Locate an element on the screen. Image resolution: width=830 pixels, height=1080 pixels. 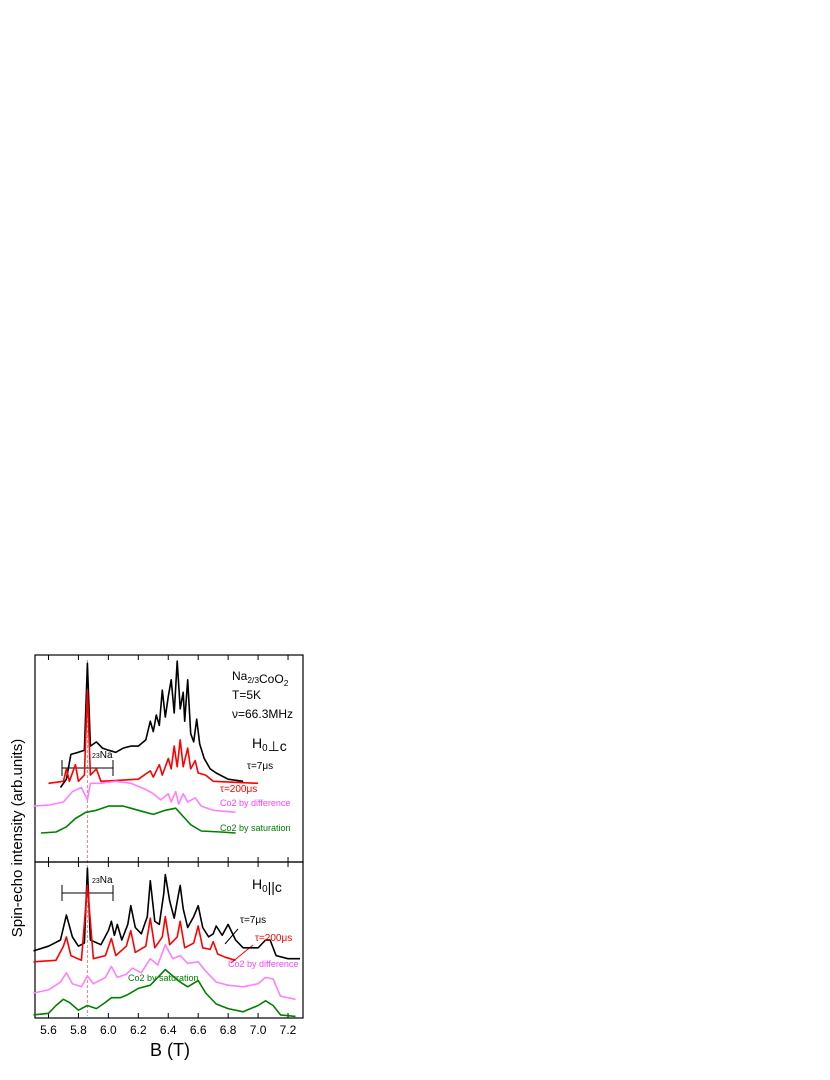
y-axis-label: Spin-echo intensity (arb.units) is located at coordinates (17, 838).